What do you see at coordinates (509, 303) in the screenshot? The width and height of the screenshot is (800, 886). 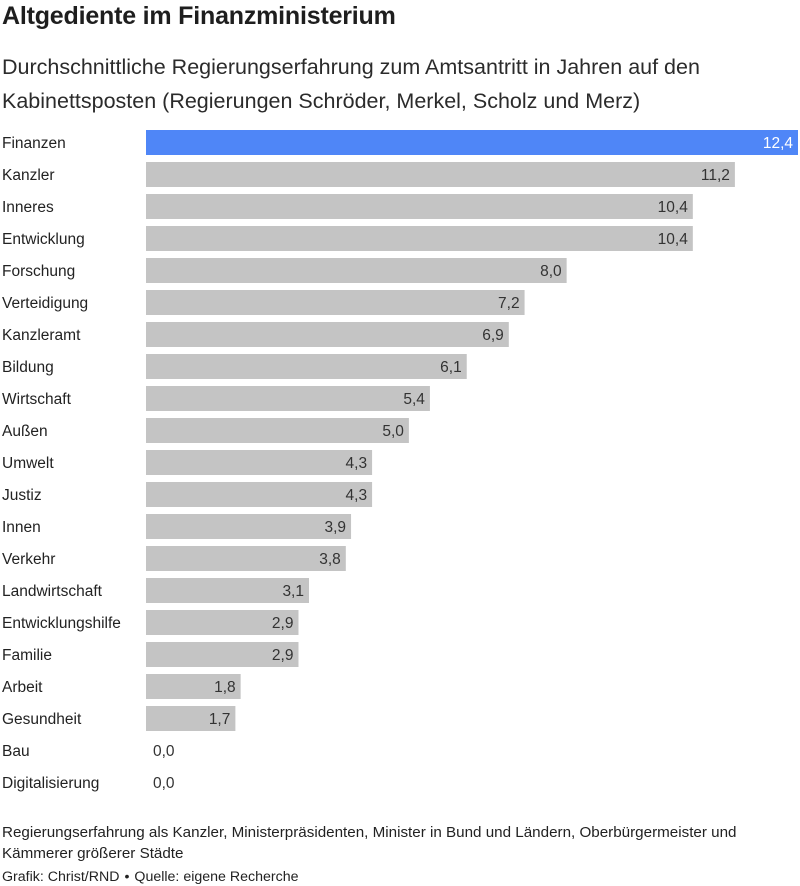 I see `value-label: 7,2` at bounding box center [509, 303].